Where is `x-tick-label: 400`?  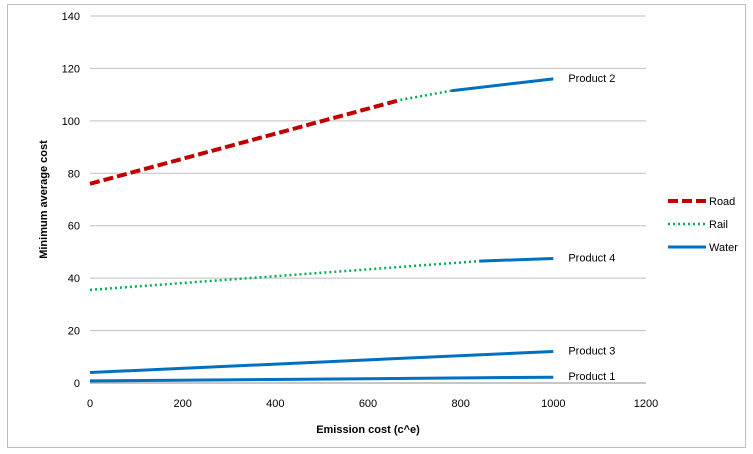 x-tick-label: 400 is located at coordinates (275, 404).